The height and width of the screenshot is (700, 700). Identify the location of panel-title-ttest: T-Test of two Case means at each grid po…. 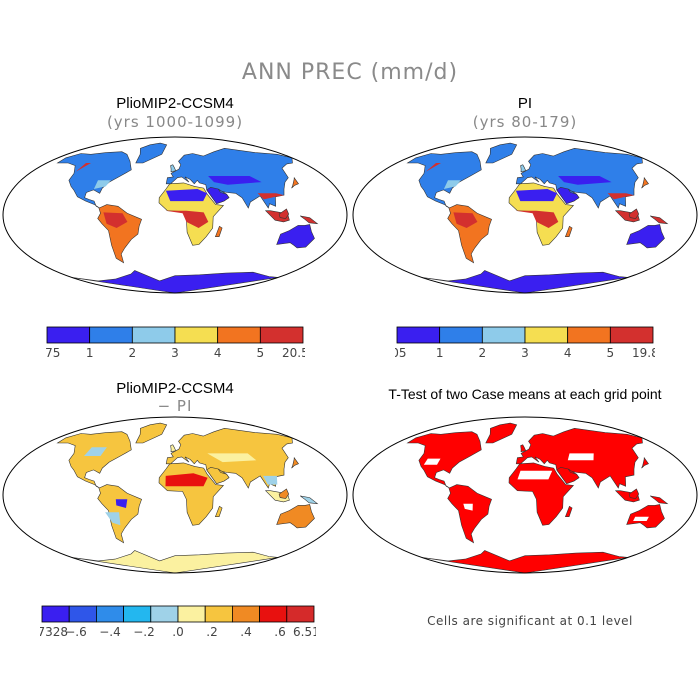
(525, 394).